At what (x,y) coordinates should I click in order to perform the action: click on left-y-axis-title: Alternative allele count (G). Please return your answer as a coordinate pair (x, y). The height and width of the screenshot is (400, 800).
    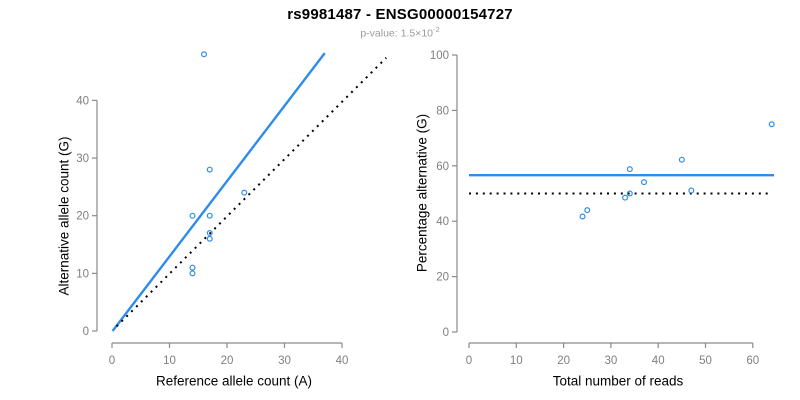
    Looking at the image, I should click on (64, 216).